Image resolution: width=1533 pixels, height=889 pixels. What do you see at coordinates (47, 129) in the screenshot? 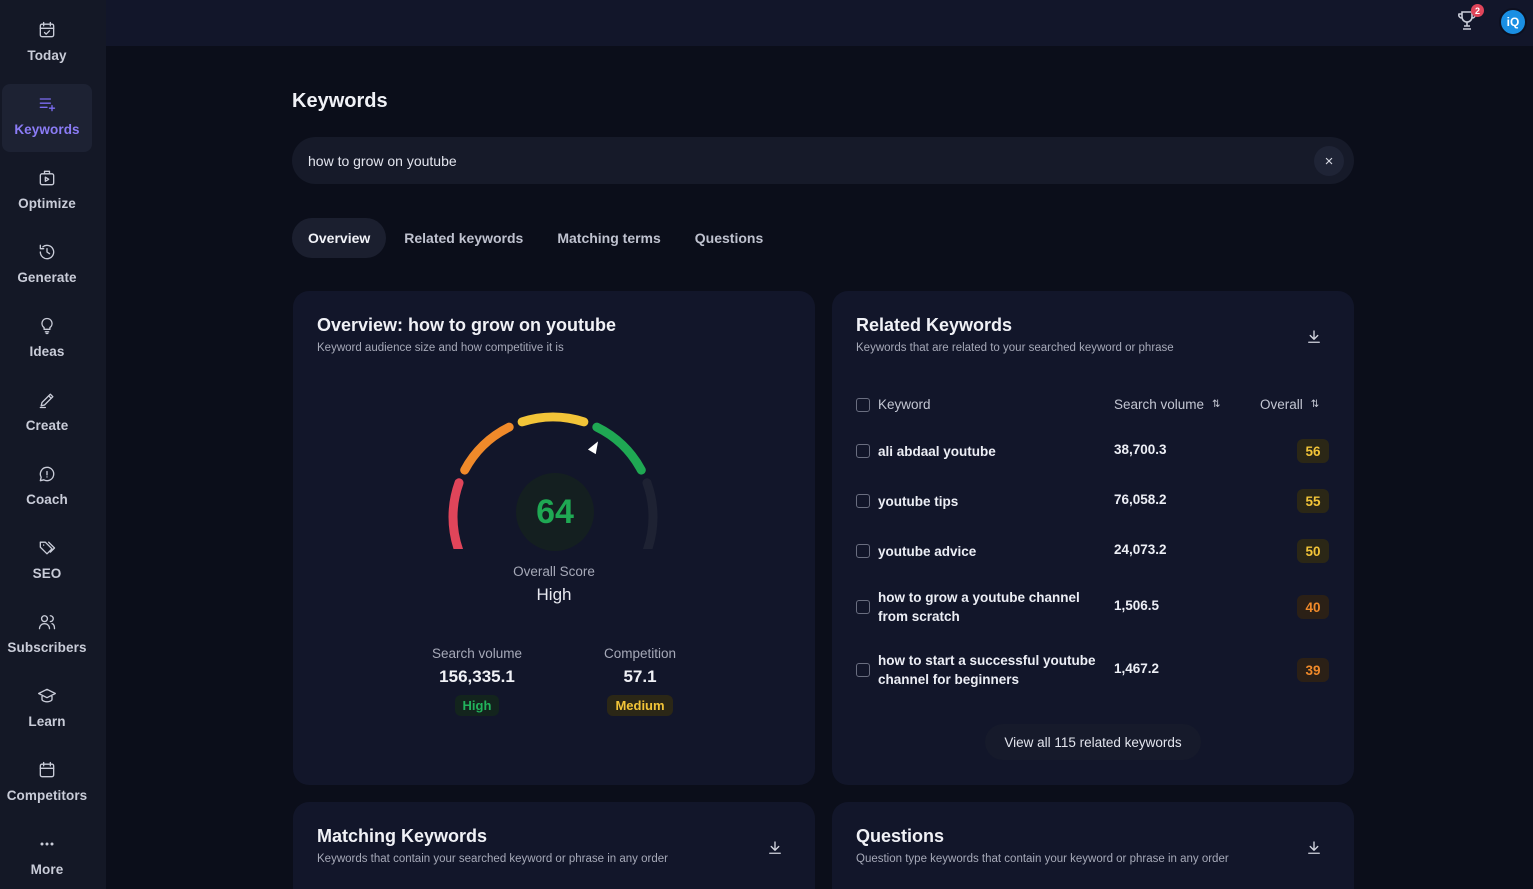
I see `sidebar-item-label: Keywords` at bounding box center [47, 129].